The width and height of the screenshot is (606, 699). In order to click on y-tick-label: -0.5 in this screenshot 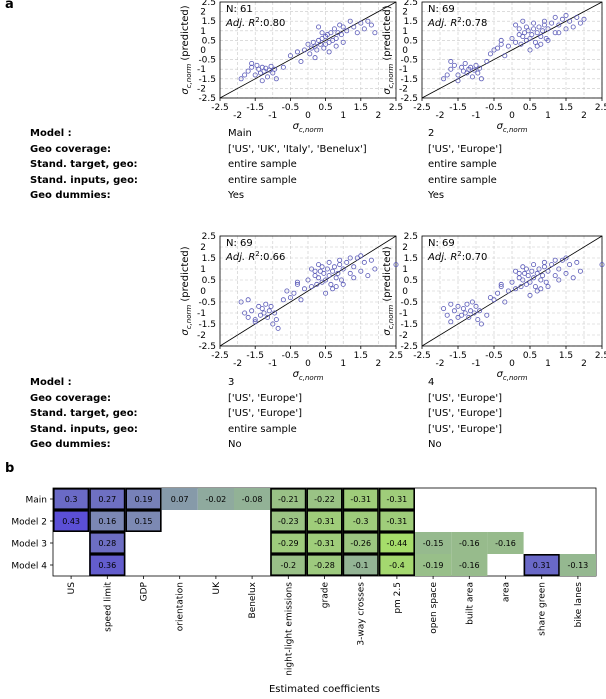, I will do `click(409, 303)`.